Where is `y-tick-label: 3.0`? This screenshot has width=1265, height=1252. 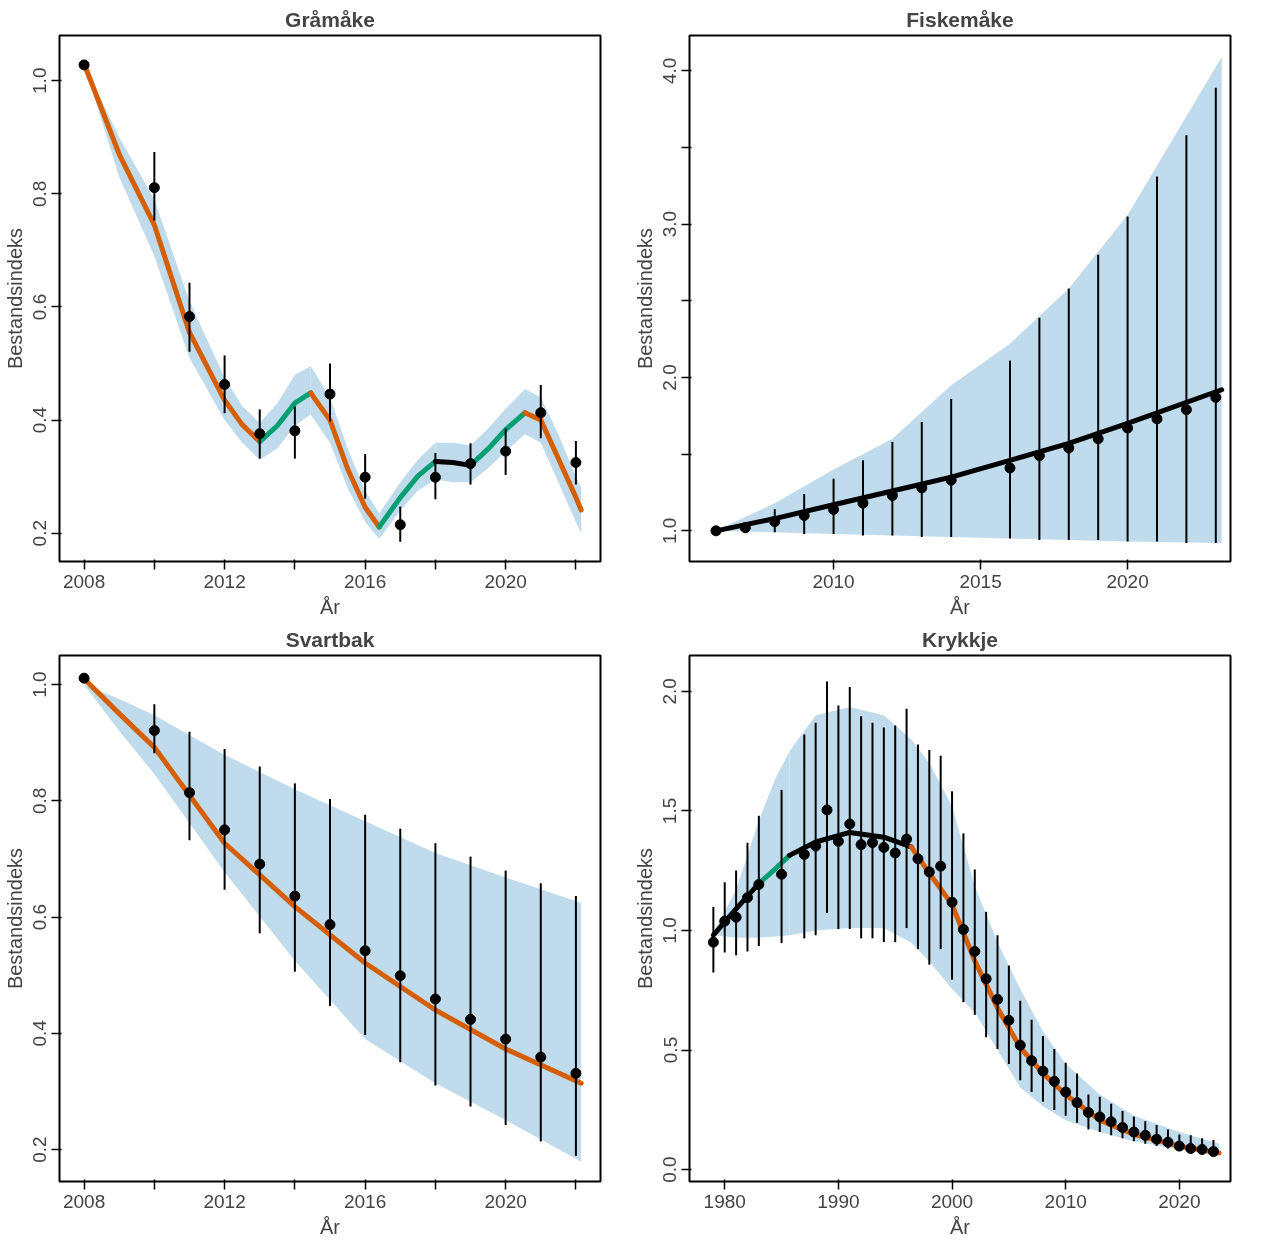
y-tick-label: 3.0 is located at coordinates (670, 224).